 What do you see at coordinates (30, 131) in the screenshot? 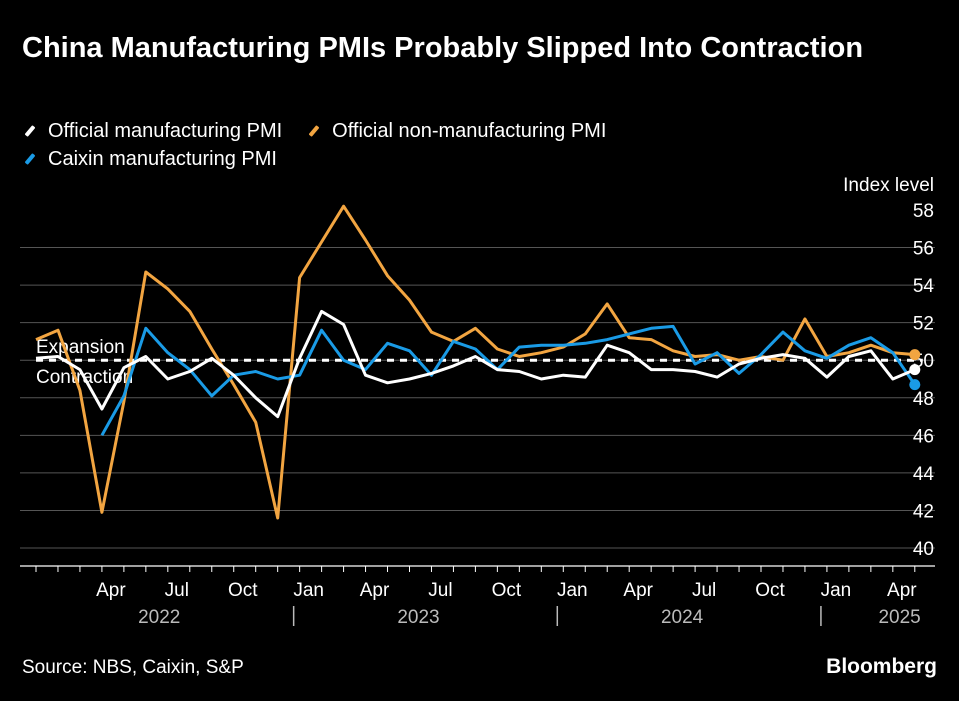
I see `legend-swatch-official-manufacturing` at bounding box center [30, 131].